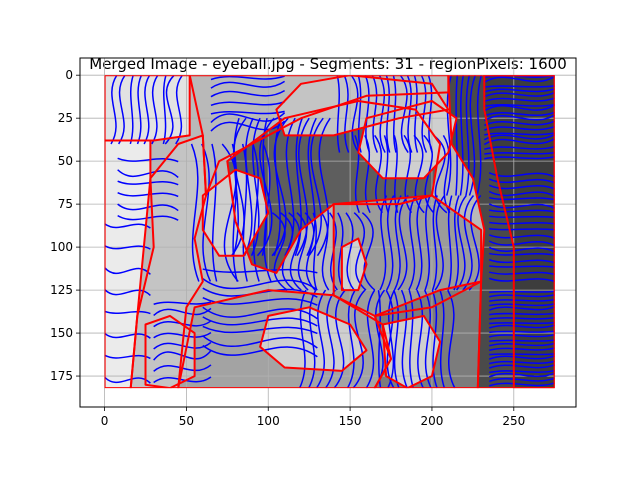 Image resolution: width=640 pixels, height=480 pixels. Describe the element at coordinates (268, 421) in the screenshot. I see `x-tick-label: 100` at that location.